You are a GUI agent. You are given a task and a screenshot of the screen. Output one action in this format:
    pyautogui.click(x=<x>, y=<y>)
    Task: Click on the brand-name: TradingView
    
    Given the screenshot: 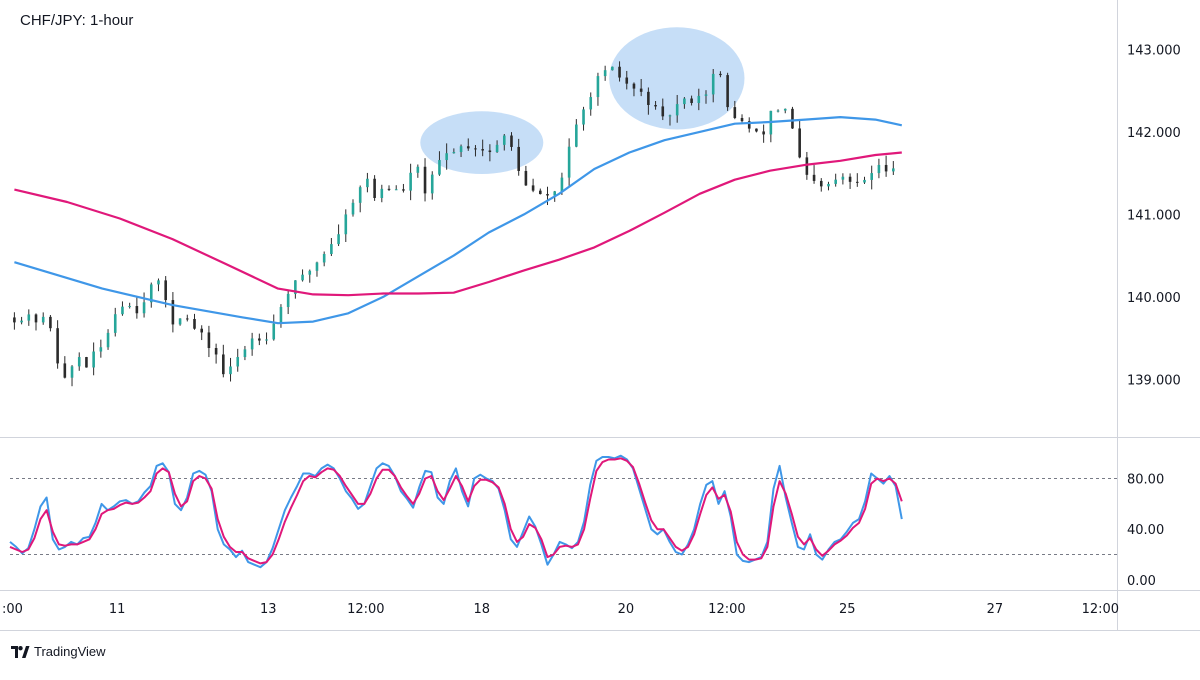 What is the action you would take?
    pyautogui.click(x=70, y=651)
    